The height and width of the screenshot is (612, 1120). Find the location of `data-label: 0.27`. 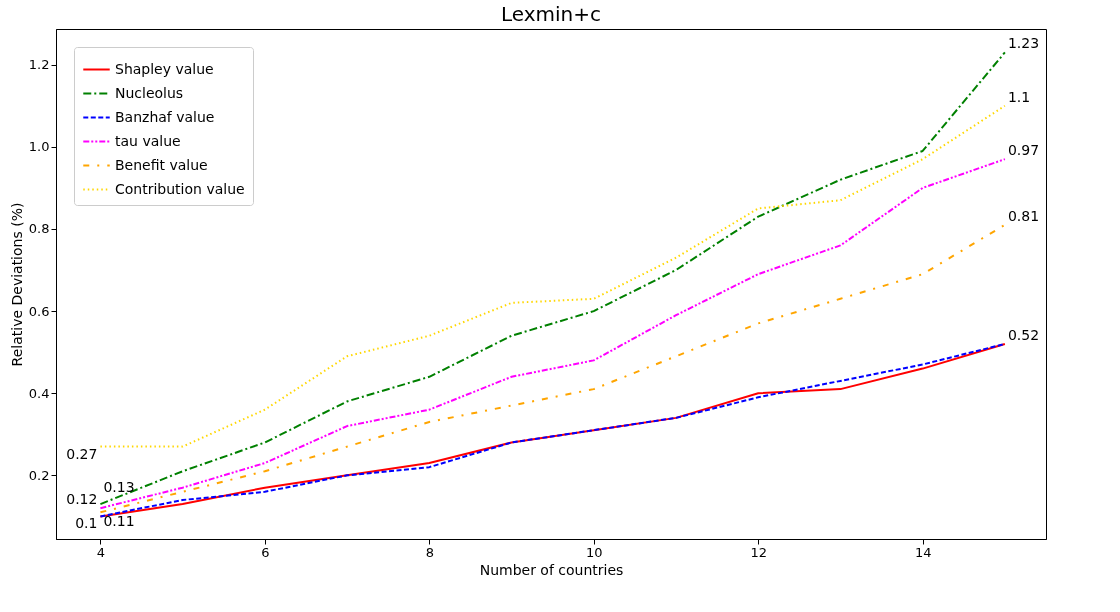

data-label: 0.27 is located at coordinates (82, 453).